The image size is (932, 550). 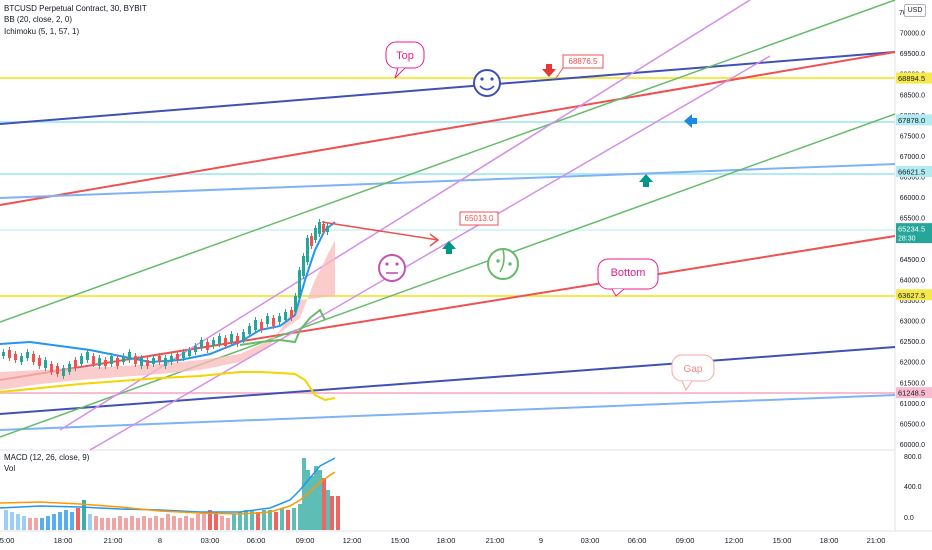 I want to click on gap-callout: Gap, so click(x=693, y=373).